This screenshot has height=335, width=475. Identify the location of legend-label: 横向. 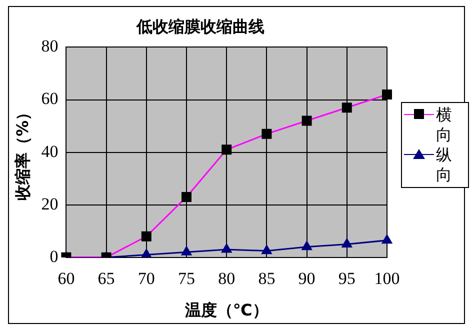
(444, 125).